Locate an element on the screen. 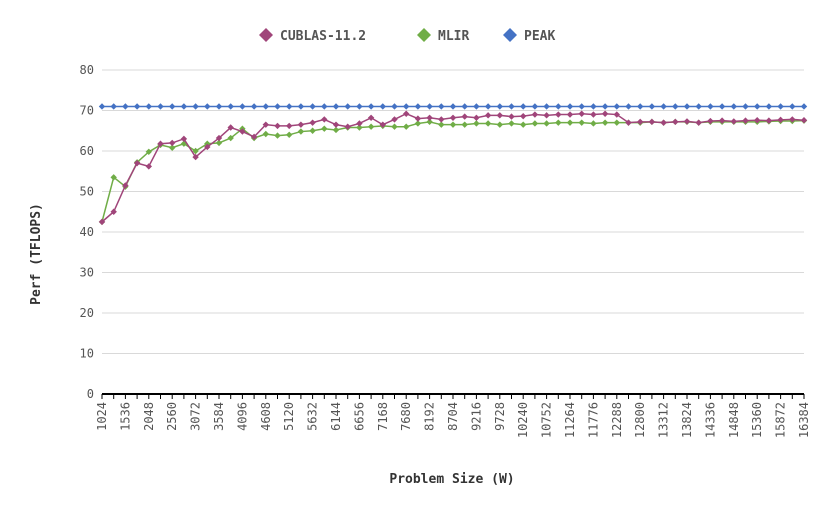 The width and height of the screenshot is (830, 514). x-tick-label: 8704 is located at coordinates (453, 416).